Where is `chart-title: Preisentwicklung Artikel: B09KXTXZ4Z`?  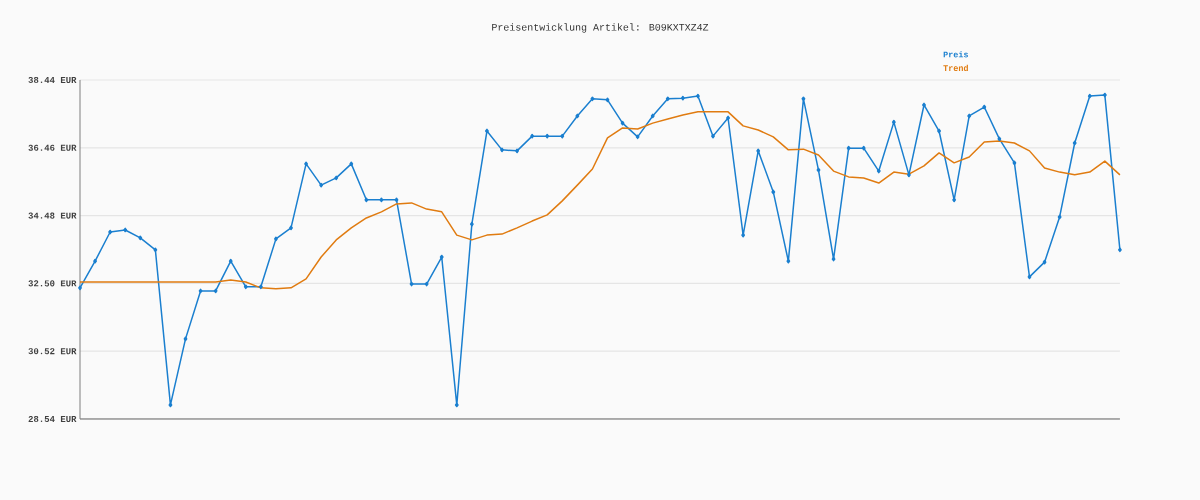 chart-title: Preisentwicklung Artikel: B09KXTXZ4Z is located at coordinates (600, 28).